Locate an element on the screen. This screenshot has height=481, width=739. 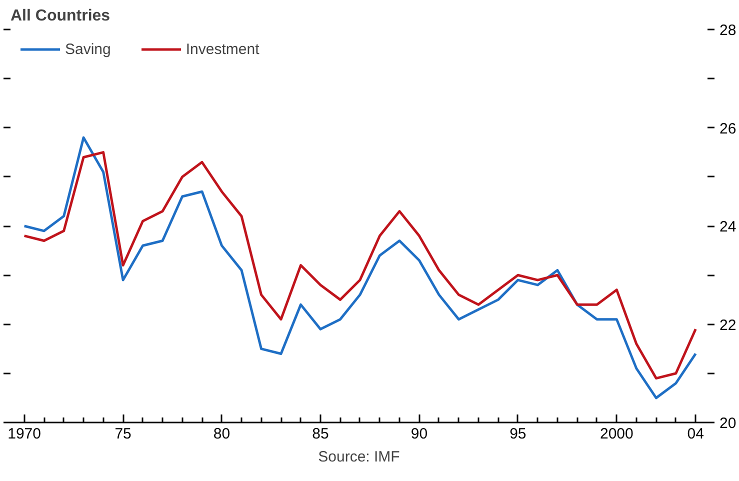
legend-label: Investment is located at coordinates (223, 49).